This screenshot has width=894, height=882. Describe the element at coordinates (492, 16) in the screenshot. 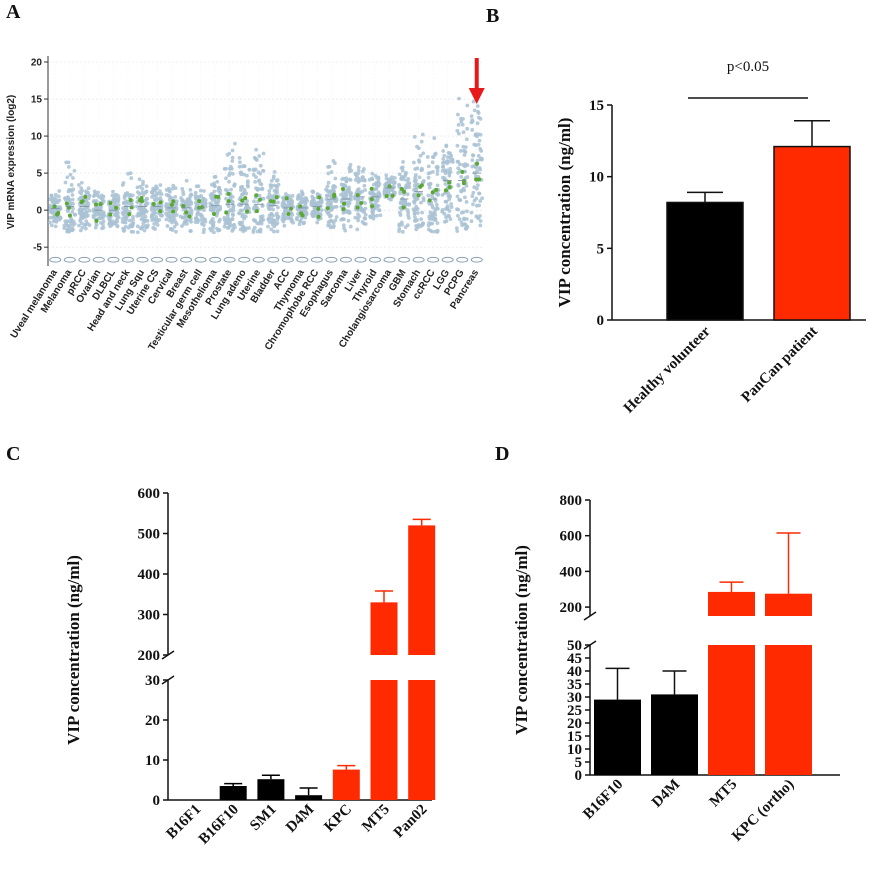

I see `panel-letter-b: B` at that location.